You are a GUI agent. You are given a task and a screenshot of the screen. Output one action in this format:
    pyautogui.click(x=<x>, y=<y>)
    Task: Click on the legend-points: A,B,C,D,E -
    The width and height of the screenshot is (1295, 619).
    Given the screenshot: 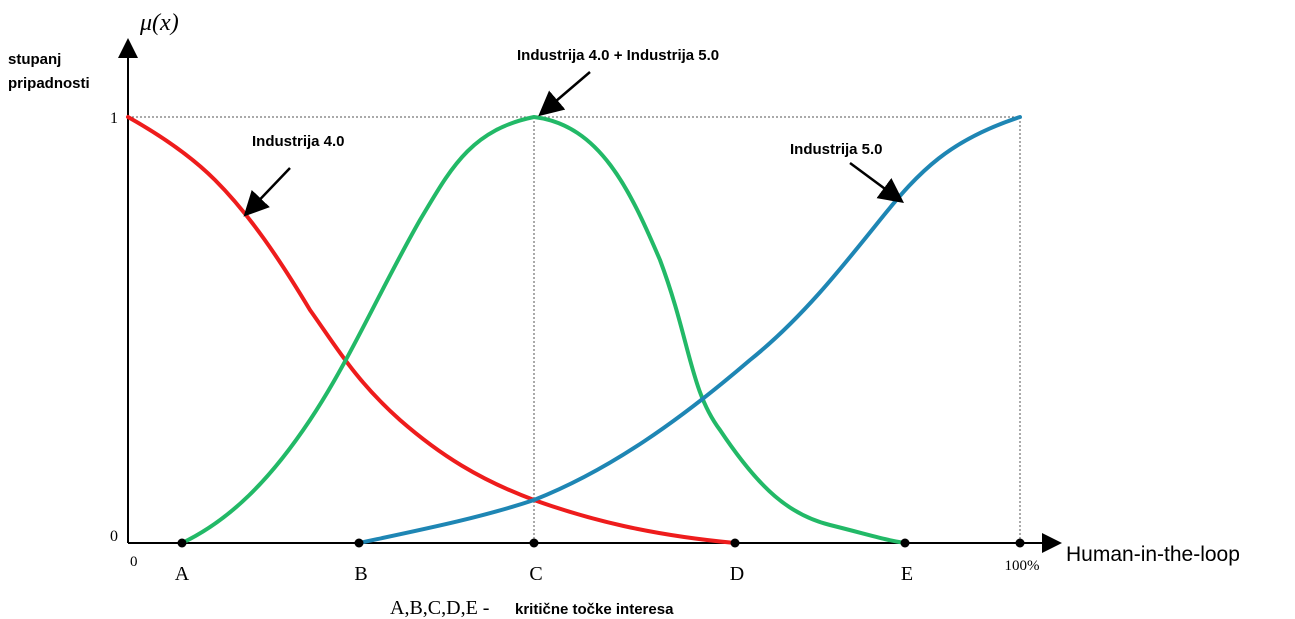 What is the action you would take?
    pyautogui.click(x=439, y=608)
    